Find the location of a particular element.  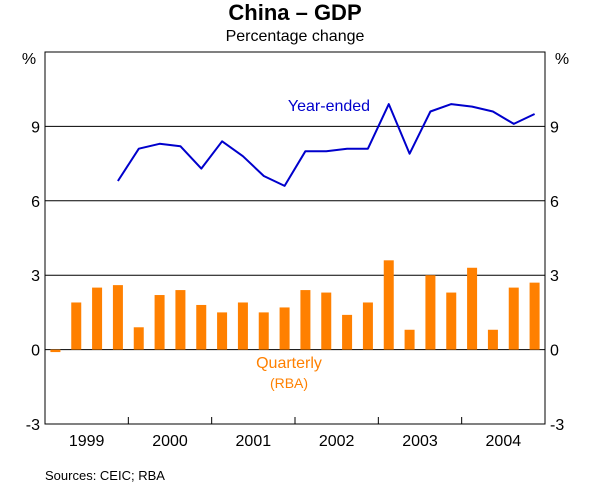

chart-title: China – GDP is located at coordinates (295, 12).